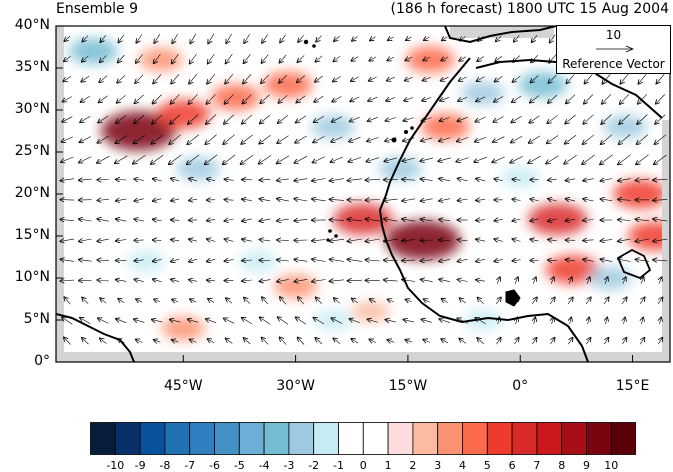 The image size is (673, 472). I want to click on latitude-tick-label: 10°N, so click(25, 277).